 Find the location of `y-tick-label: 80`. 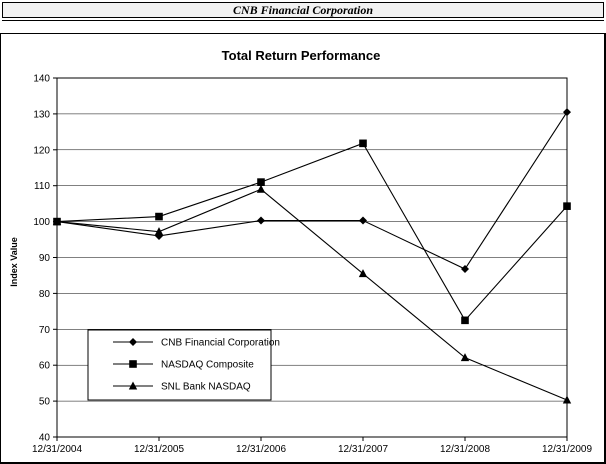

y-tick-label: 80 is located at coordinates (45, 294).